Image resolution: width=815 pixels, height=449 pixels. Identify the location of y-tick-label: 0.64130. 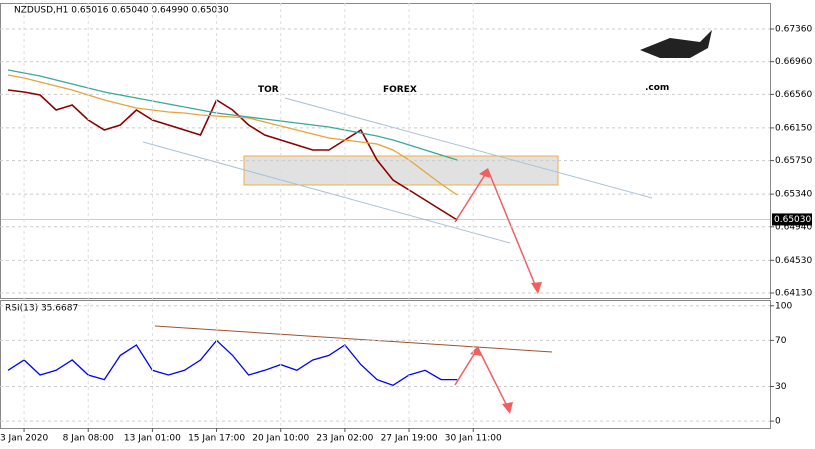
(793, 294).